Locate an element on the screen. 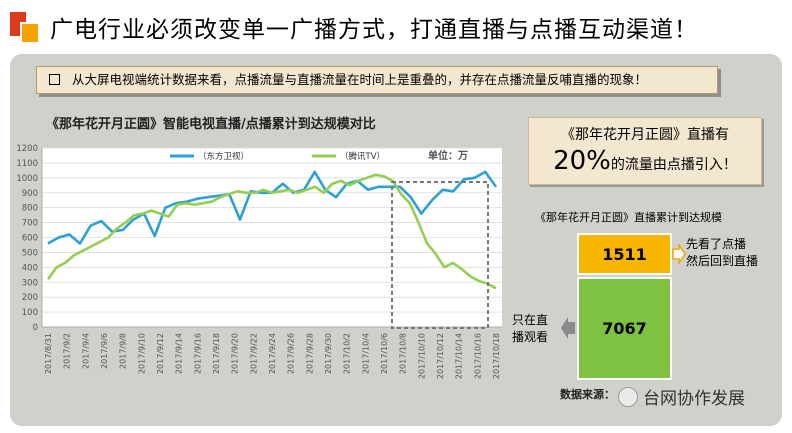  x-tick-label: 2017/9/22 is located at coordinates (253, 353).